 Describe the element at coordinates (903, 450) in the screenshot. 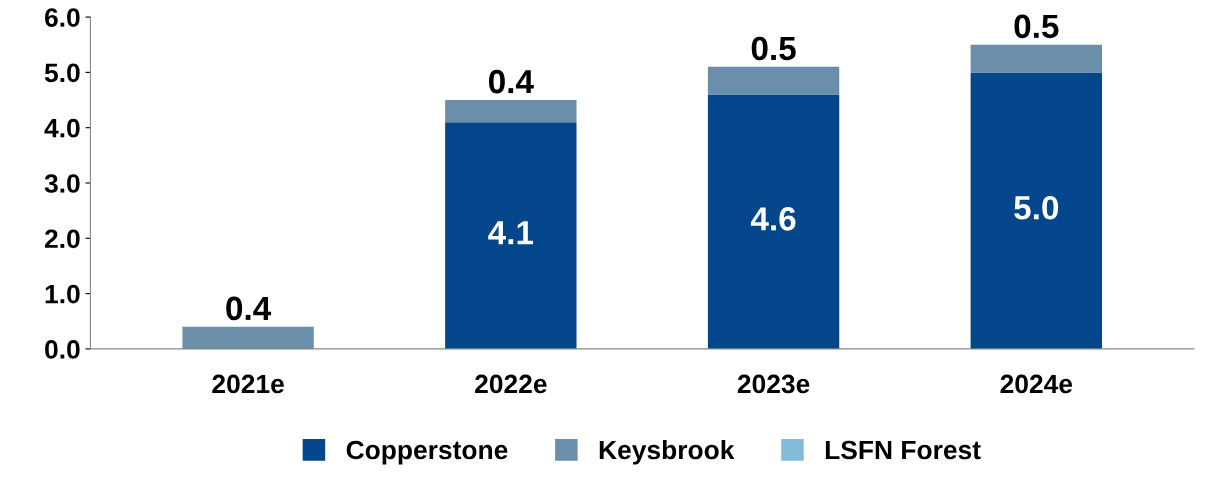

I see `legend-label: LSFN Forest` at that location.